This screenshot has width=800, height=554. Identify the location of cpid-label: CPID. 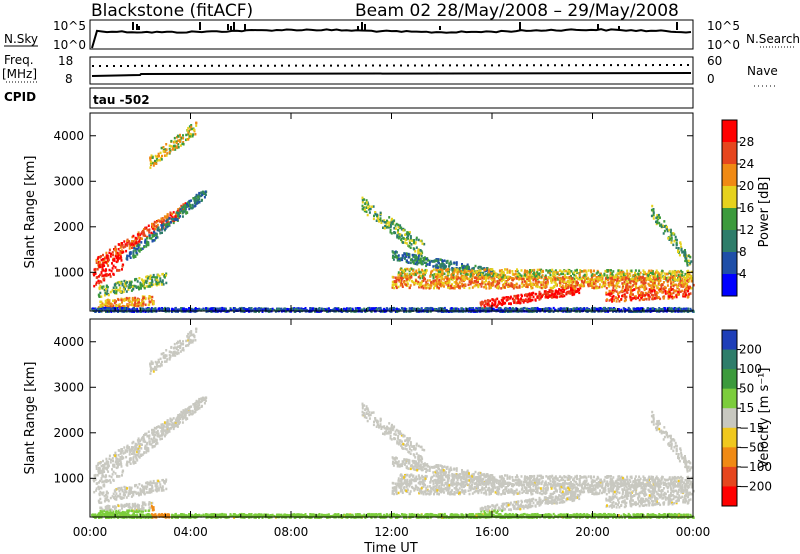
(20, 97).